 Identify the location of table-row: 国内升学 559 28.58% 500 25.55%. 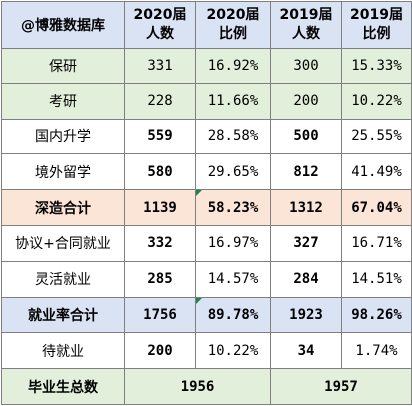
(206, 136).